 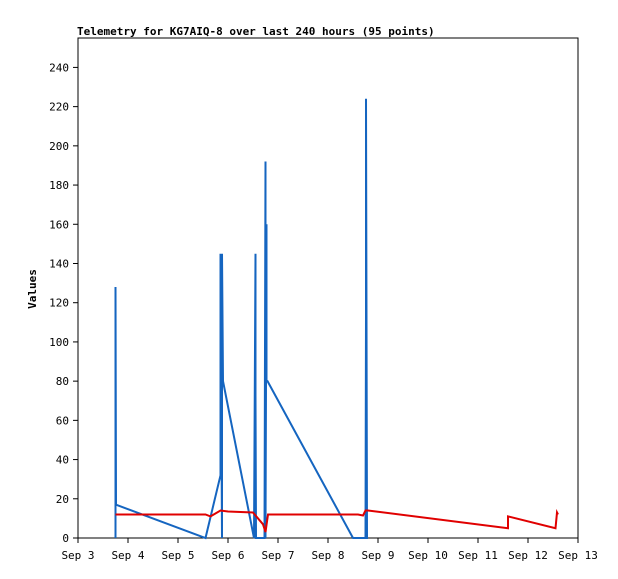 What do you see at coordinates (62, 381) in the screenshot?
I see `y-tick-label: 80` at bounding box center [62, 381].